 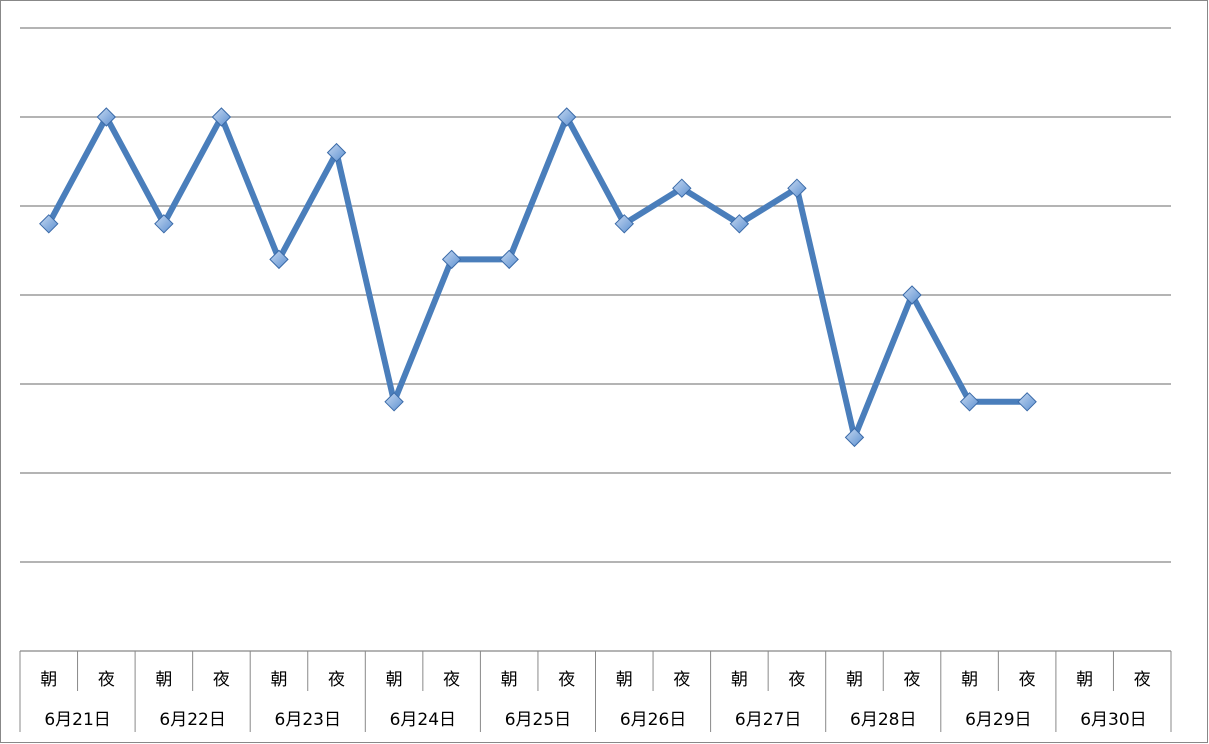 What do you see at coordinates (77, 720) in the screenshot?
I see `x-group-label: 6月21日` at bounding box center [77, 720].